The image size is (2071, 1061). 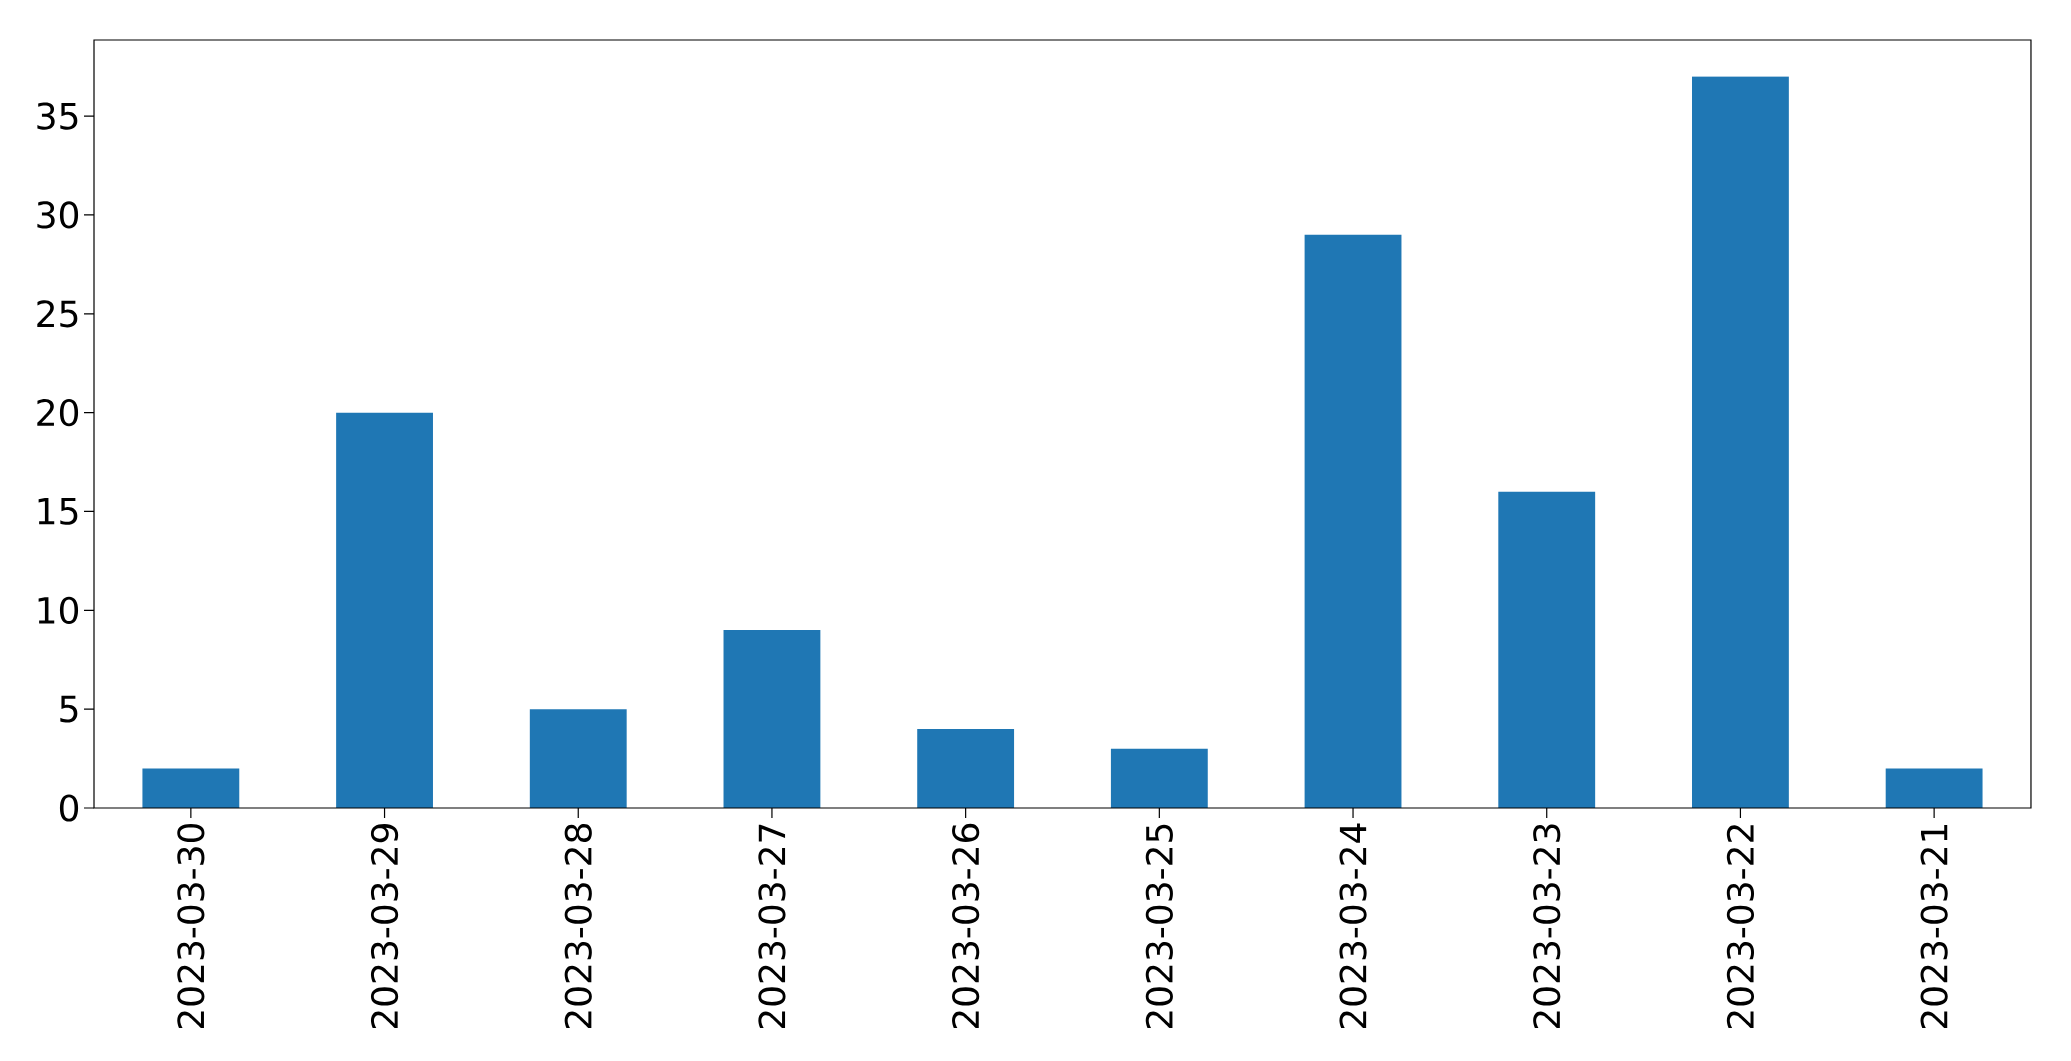 I want to click on x-tick-label: 2023-03-25, so click(x=1159, y=926).